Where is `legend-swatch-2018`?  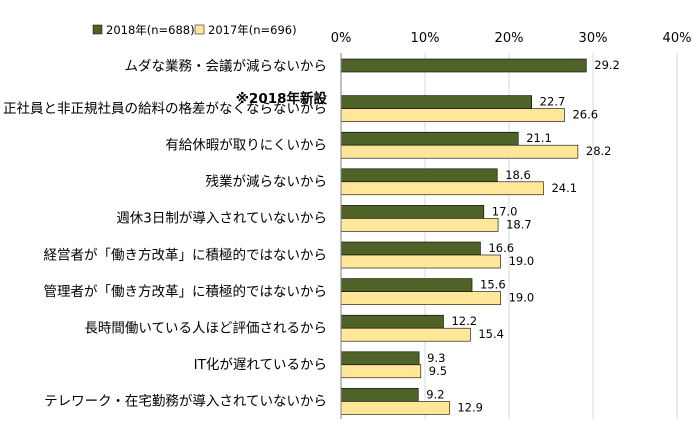 legend-swatch-2018 is located at coordinates (97, 29).